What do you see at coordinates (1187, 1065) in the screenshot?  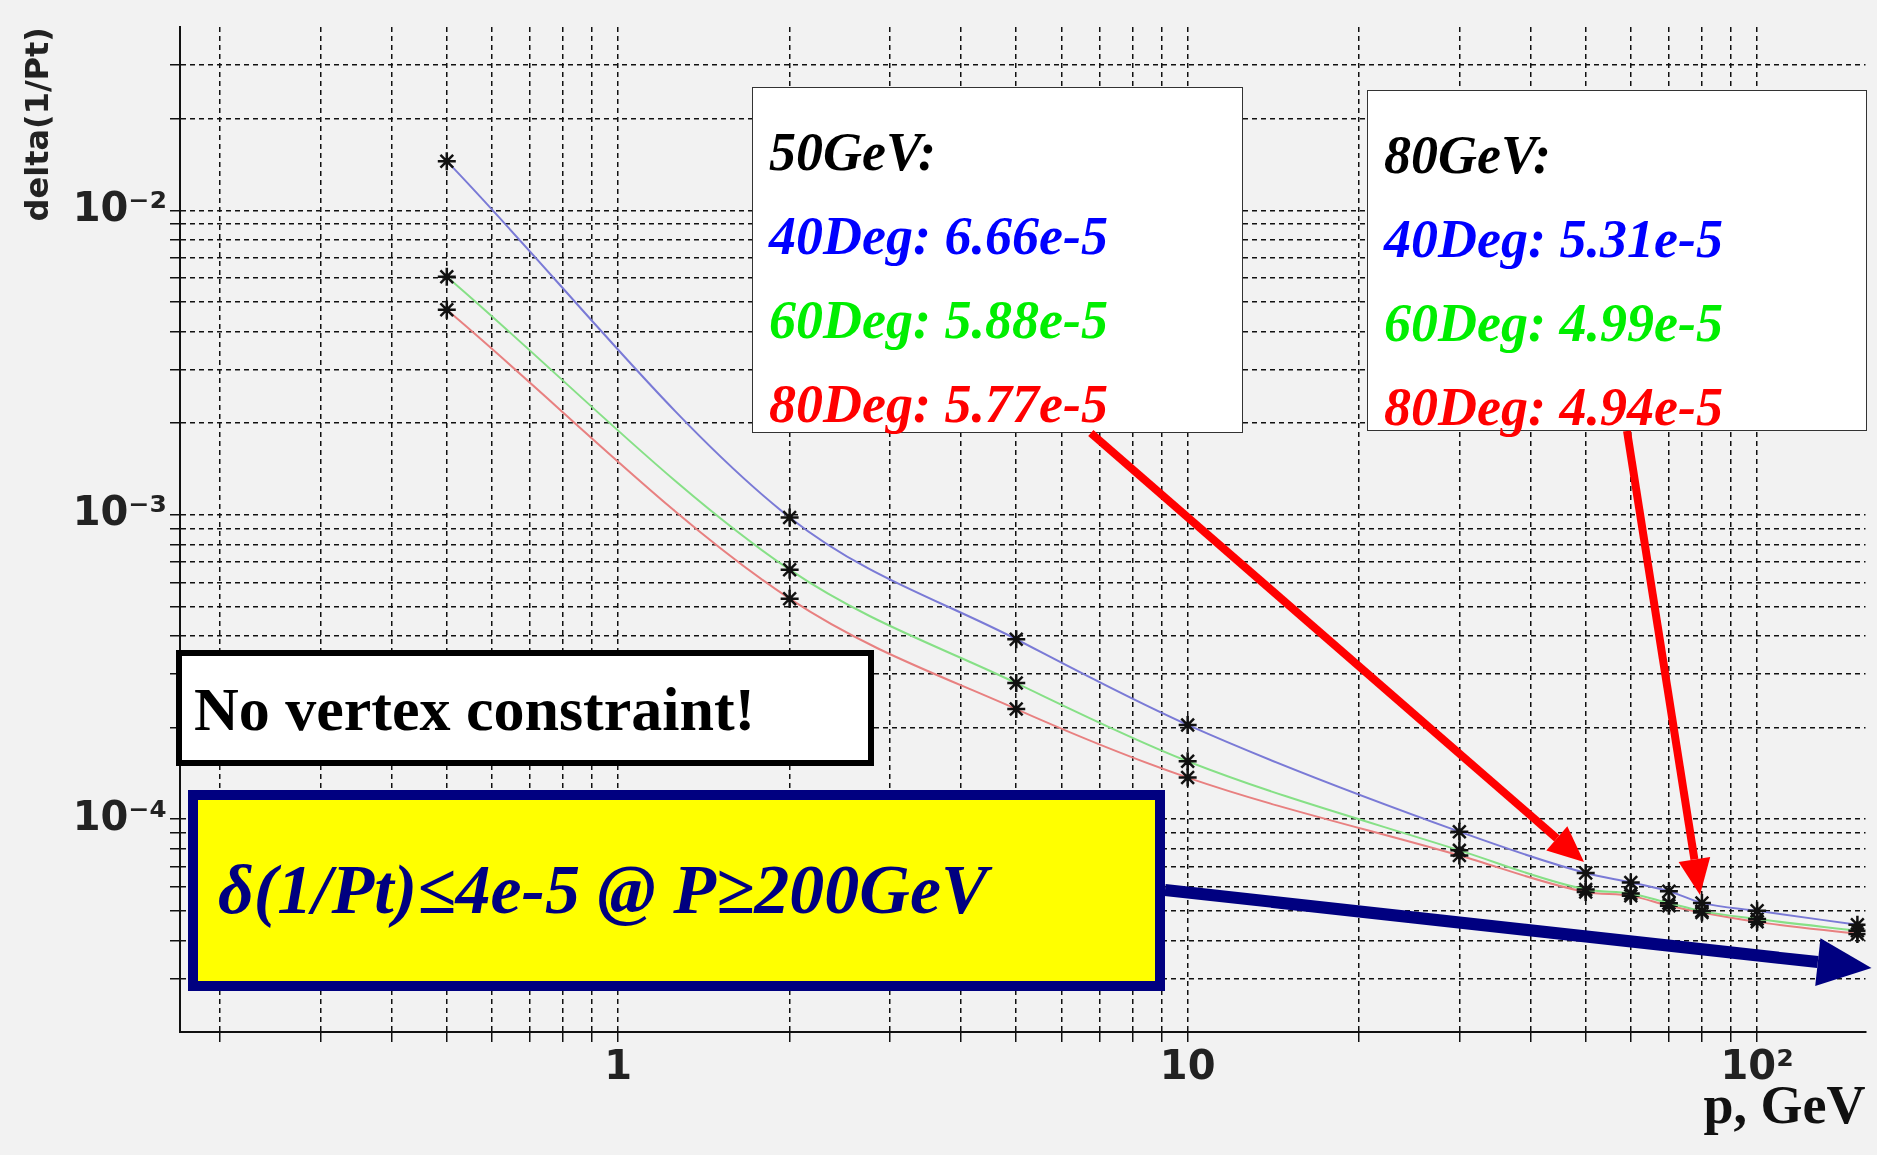 I see `x-tick-label: 10` at bounding box center [1187, 1065].